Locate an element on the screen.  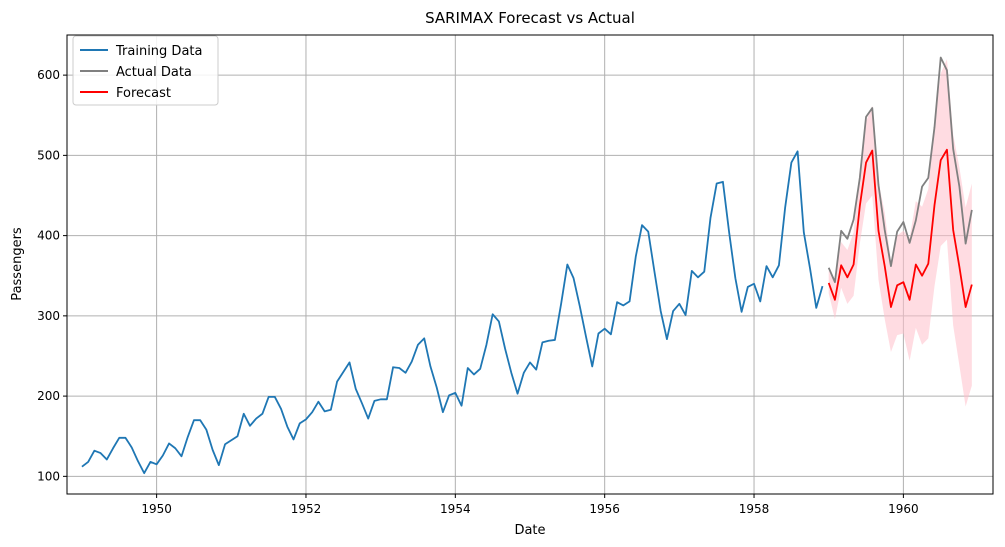
y-tick-label: 600 is located at coordinates (48, 75).